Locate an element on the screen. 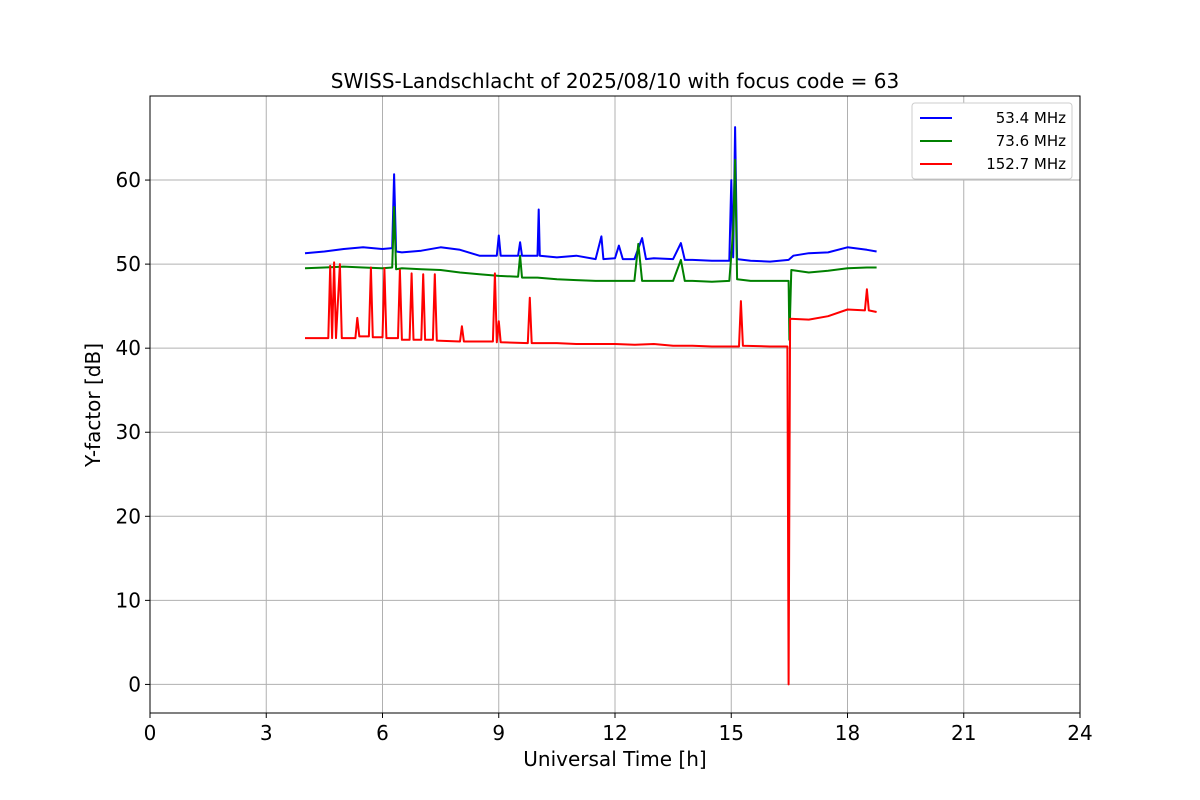 The height and width of the screenshot is (800, 1200). legend-box is located at coordinates (992, 141).